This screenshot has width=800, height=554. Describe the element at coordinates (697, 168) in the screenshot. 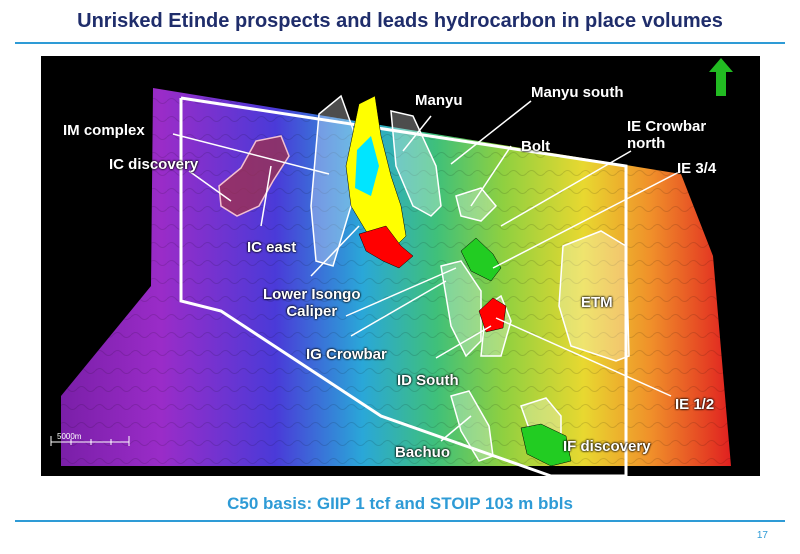

I see `label-ie-3-4: IE 3/4` at that location.